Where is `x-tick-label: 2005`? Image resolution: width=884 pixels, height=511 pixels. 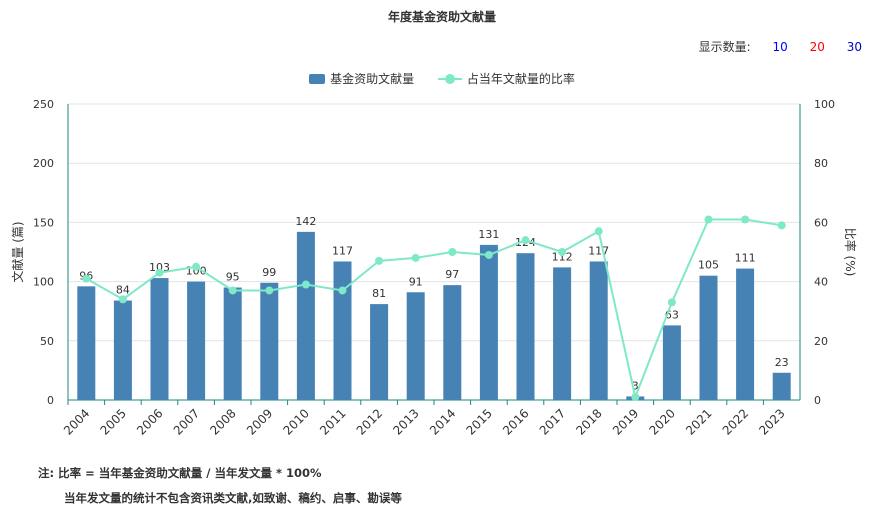
x-tick-label: 2005 is located at coordinates (113, 421).